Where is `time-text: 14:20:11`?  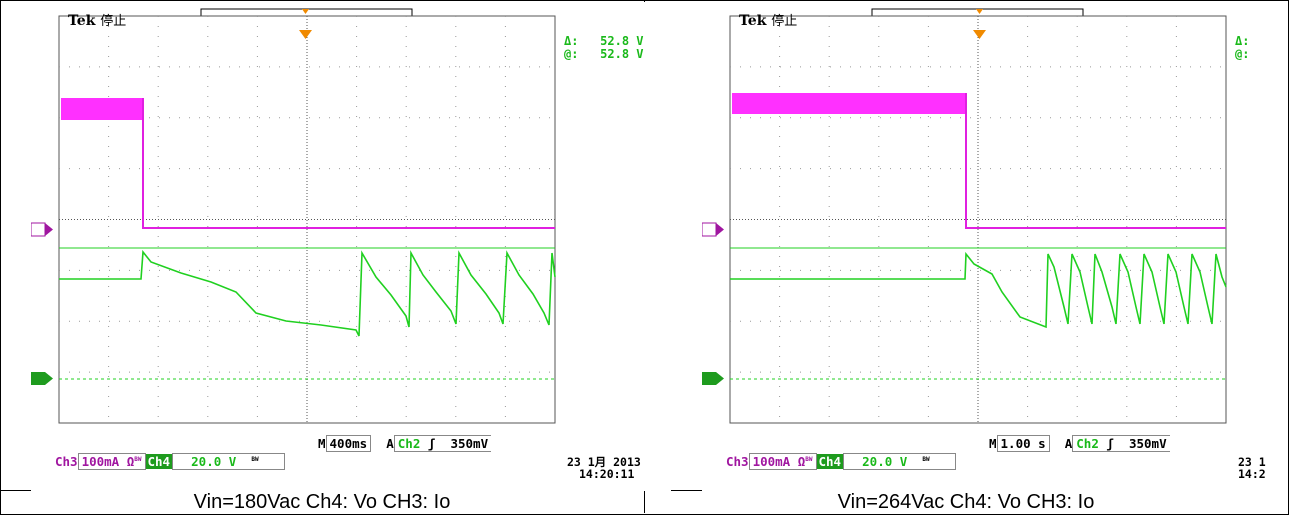 time-text: 14:20:11 is located at coordinates (607, 474).